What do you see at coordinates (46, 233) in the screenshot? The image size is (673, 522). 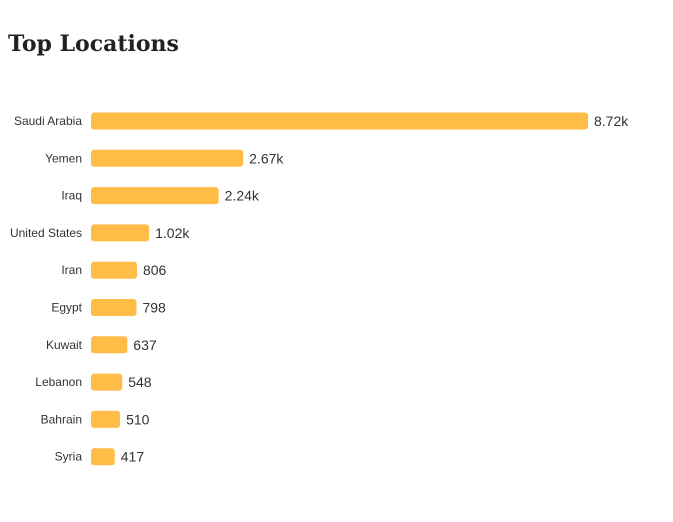 I see `category-label: United States` at bounding box center [46, 233].